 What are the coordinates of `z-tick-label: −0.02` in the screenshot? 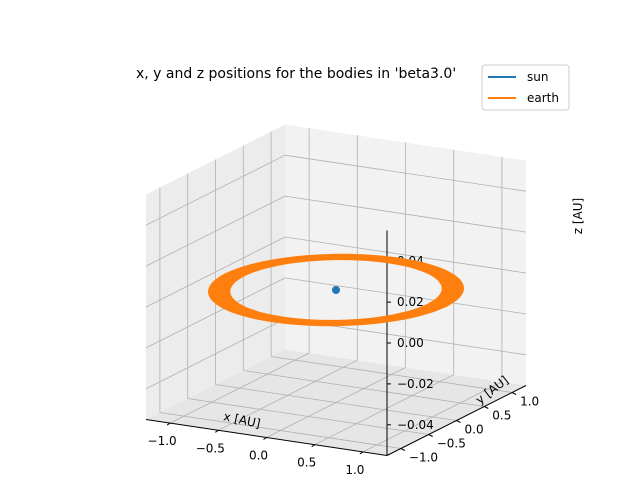 It's located at (415, 384).